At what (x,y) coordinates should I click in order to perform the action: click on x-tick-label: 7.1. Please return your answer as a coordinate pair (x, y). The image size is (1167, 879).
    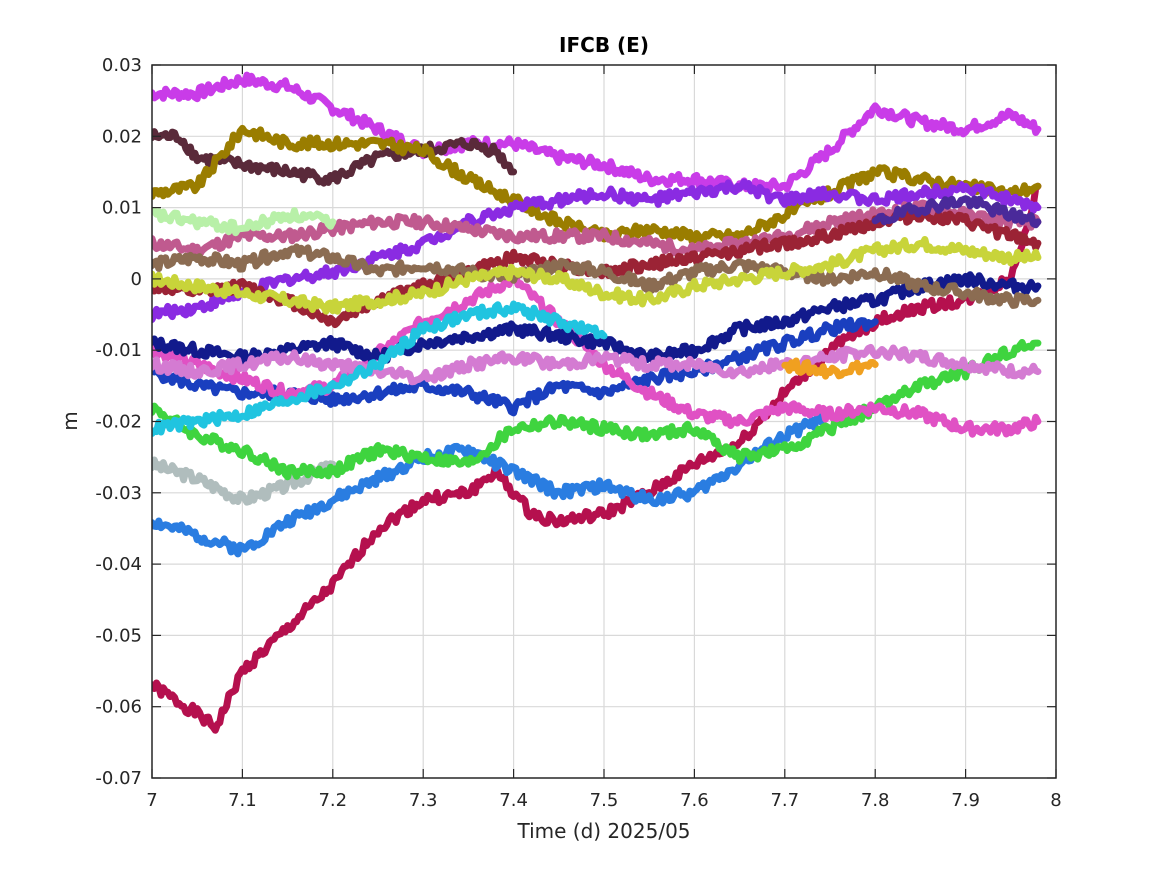
    Looking at the image, I should click on (242, 800).